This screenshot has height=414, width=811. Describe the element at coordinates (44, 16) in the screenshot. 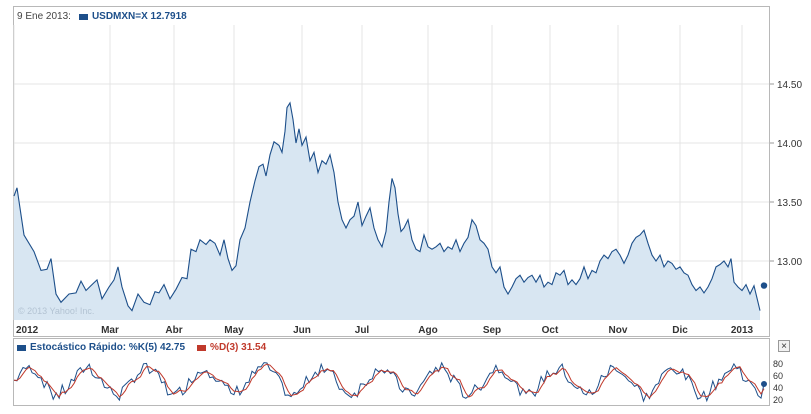

I see `date-label: 9 Ene 2013:` at that location.